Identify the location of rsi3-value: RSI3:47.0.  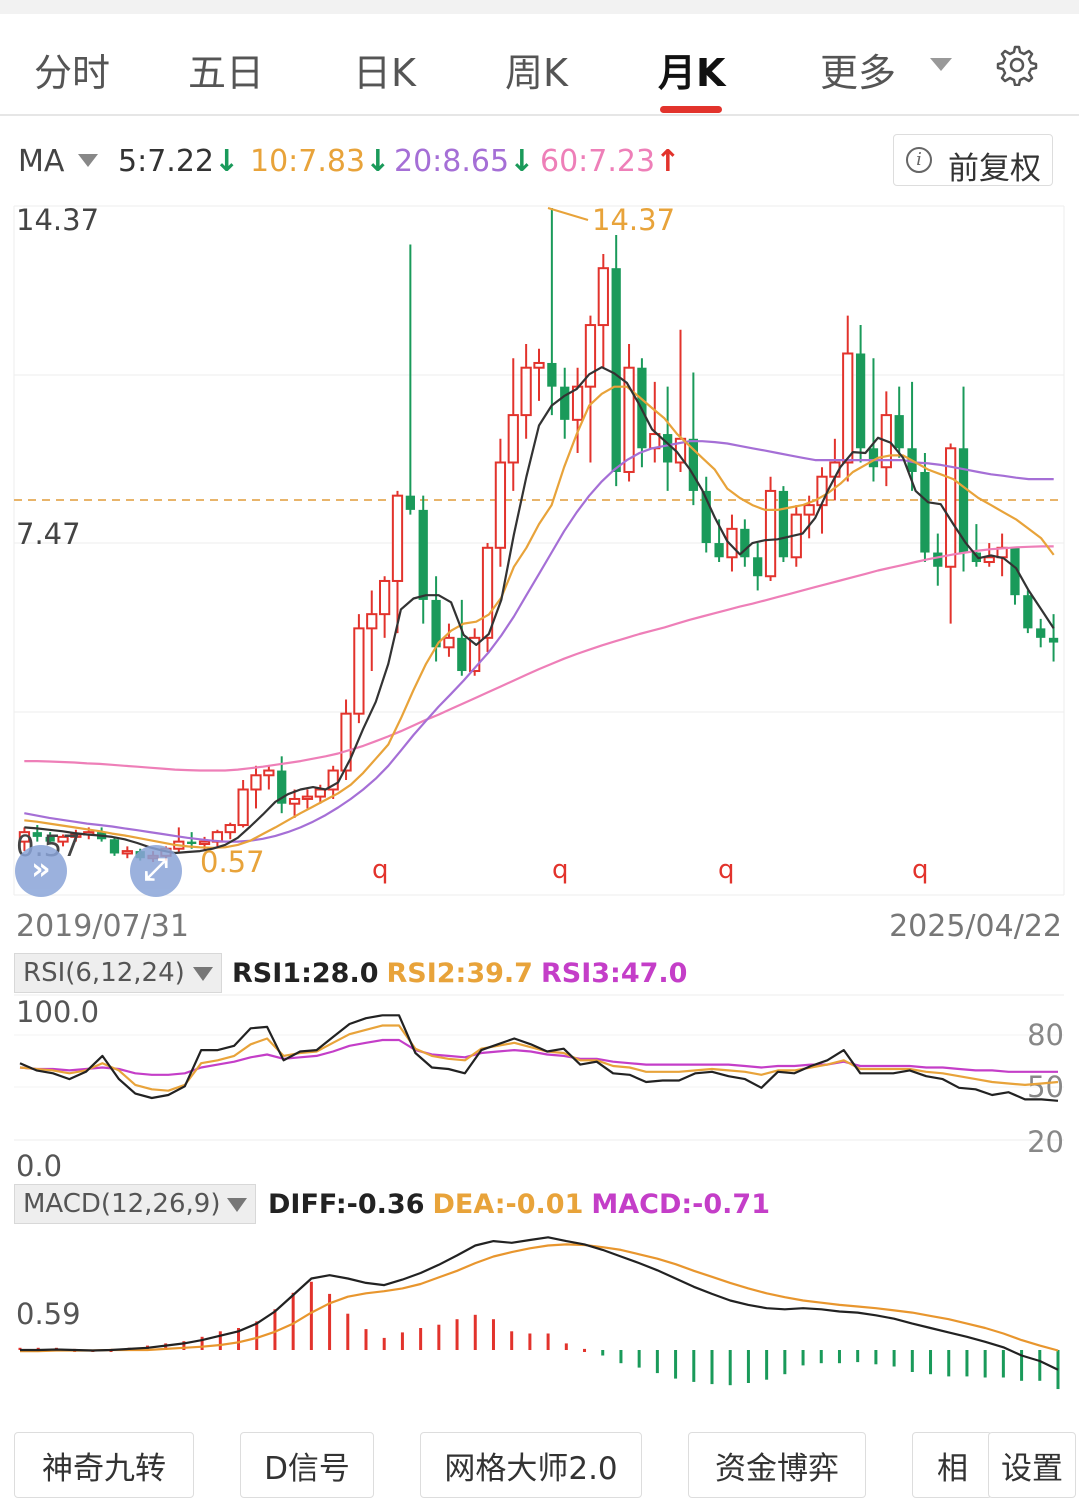
(614, 973).